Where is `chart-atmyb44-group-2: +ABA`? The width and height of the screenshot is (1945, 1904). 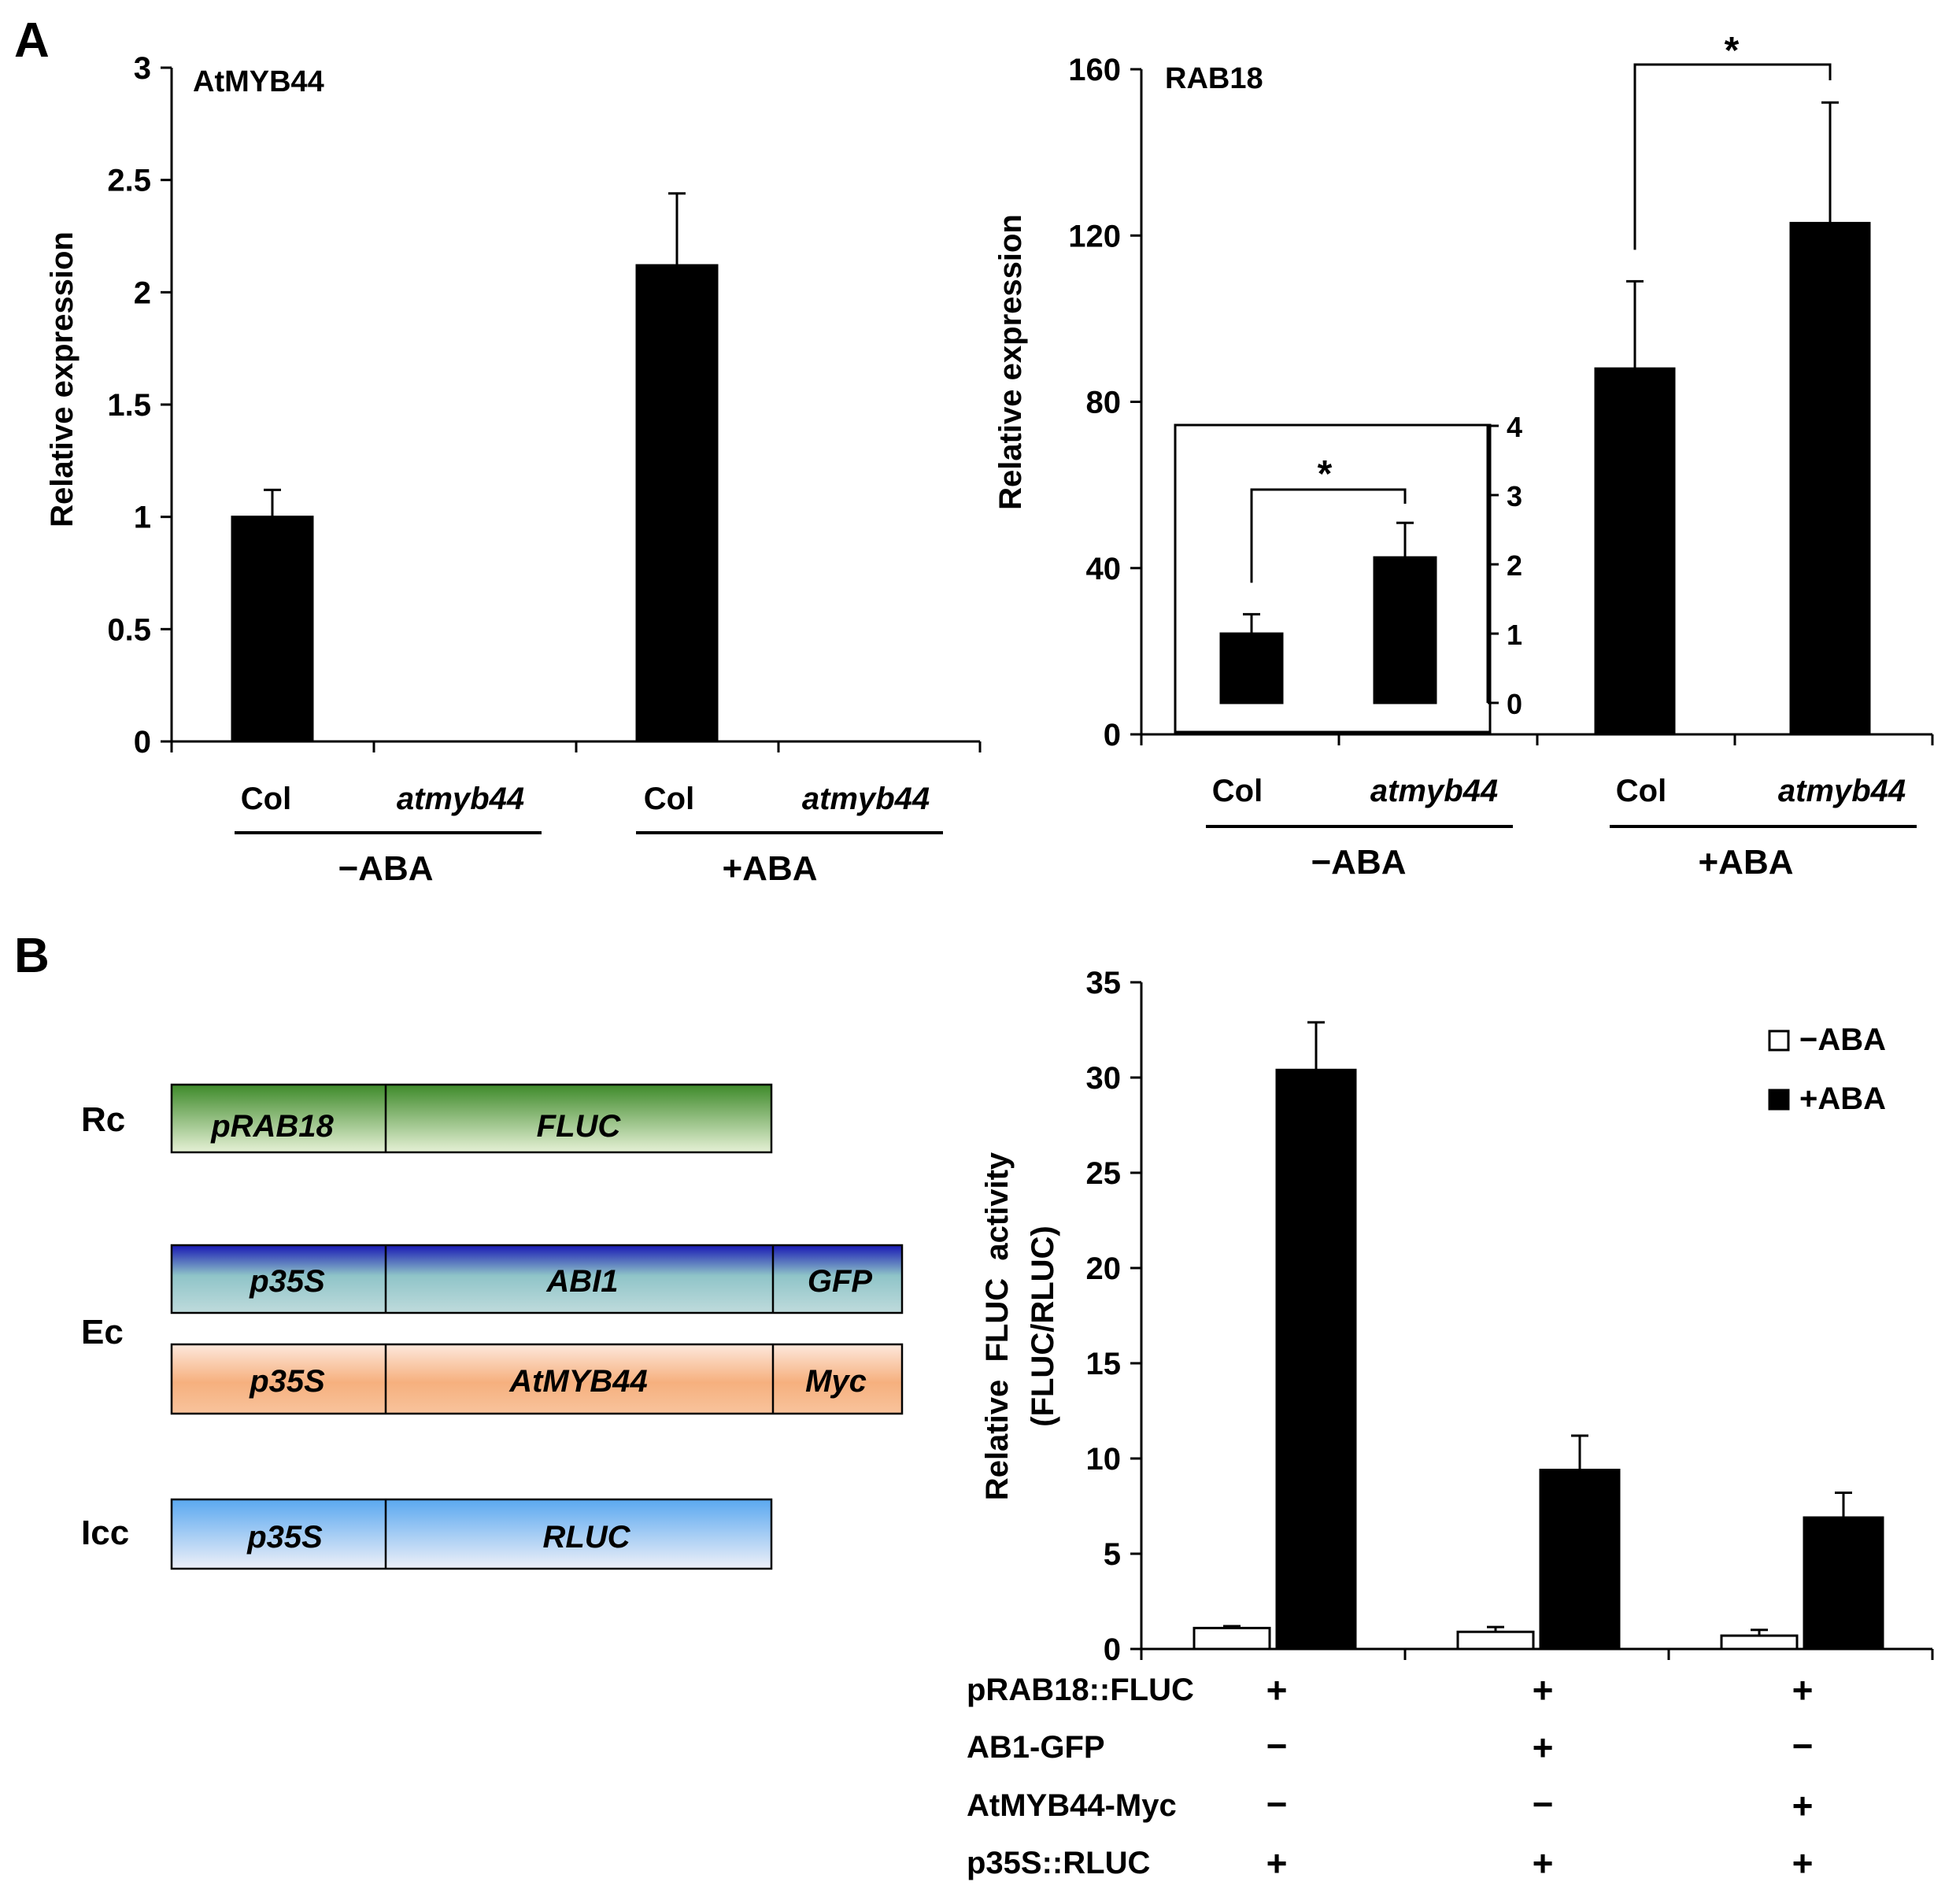
chart-atmyb44-group-2: +ABA is located at coordinates (769, 868).